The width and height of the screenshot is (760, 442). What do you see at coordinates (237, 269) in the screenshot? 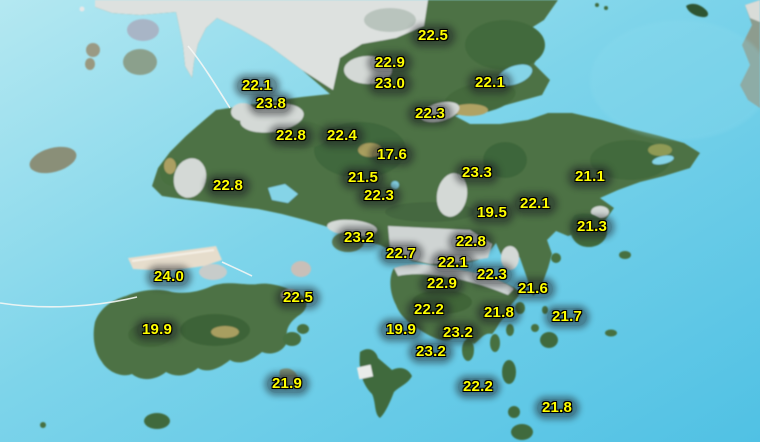
I see `bridge-airport-link` at bounding box center [237, 269].